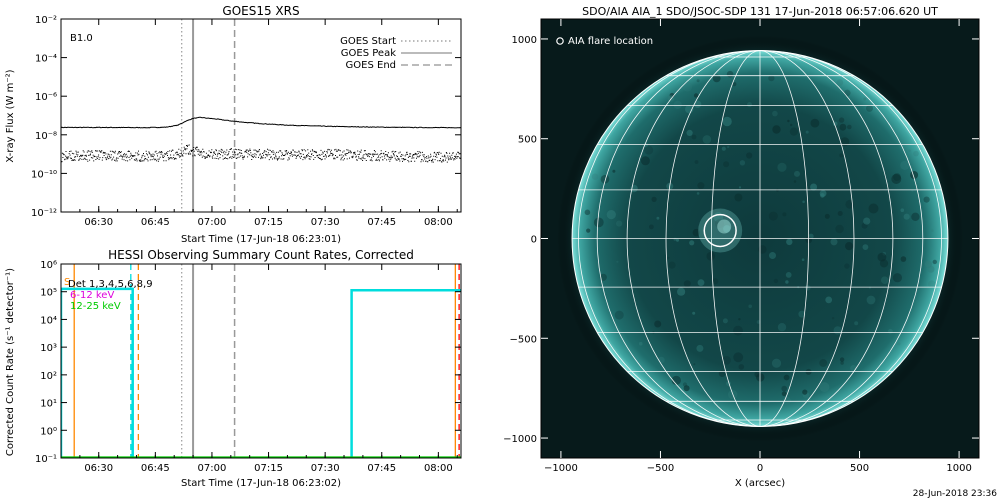 The image size is (1000, 500). Describe the element at coordinates (261, 483) in the screenshot. I see `hessi-xlabel: Start Time (17-Jun-18 06:23:02)` at that location.